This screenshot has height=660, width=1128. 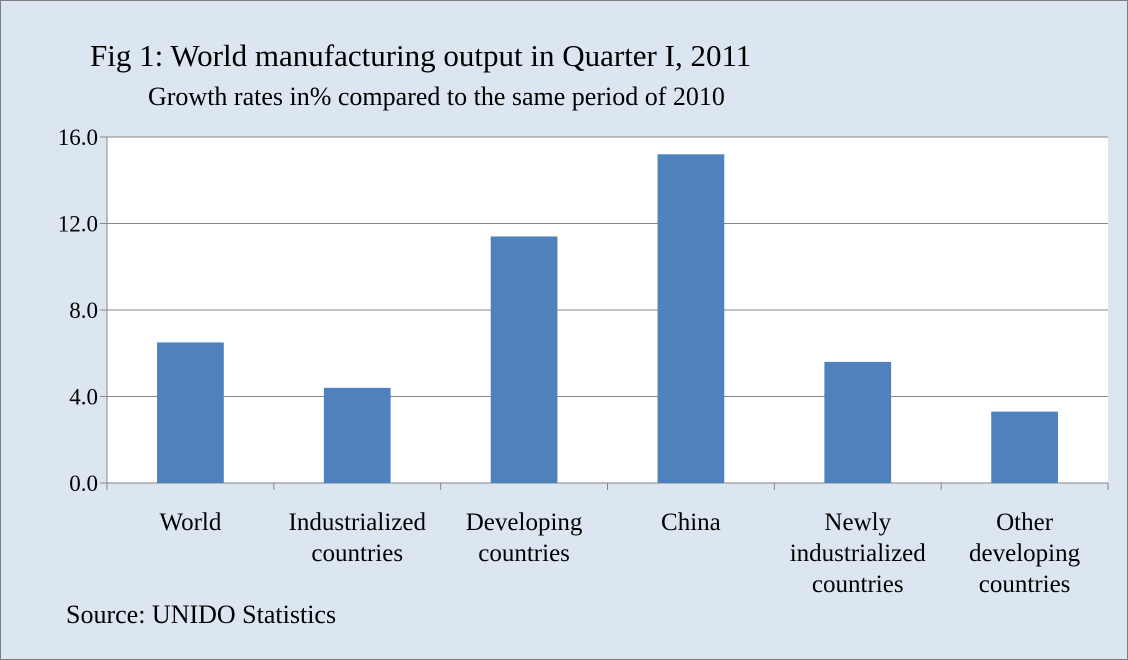 What do you see at coordinates (1025, 553) in the screenshot?
I see `x-tick-label: developing` at bounding box center [1025, 553].